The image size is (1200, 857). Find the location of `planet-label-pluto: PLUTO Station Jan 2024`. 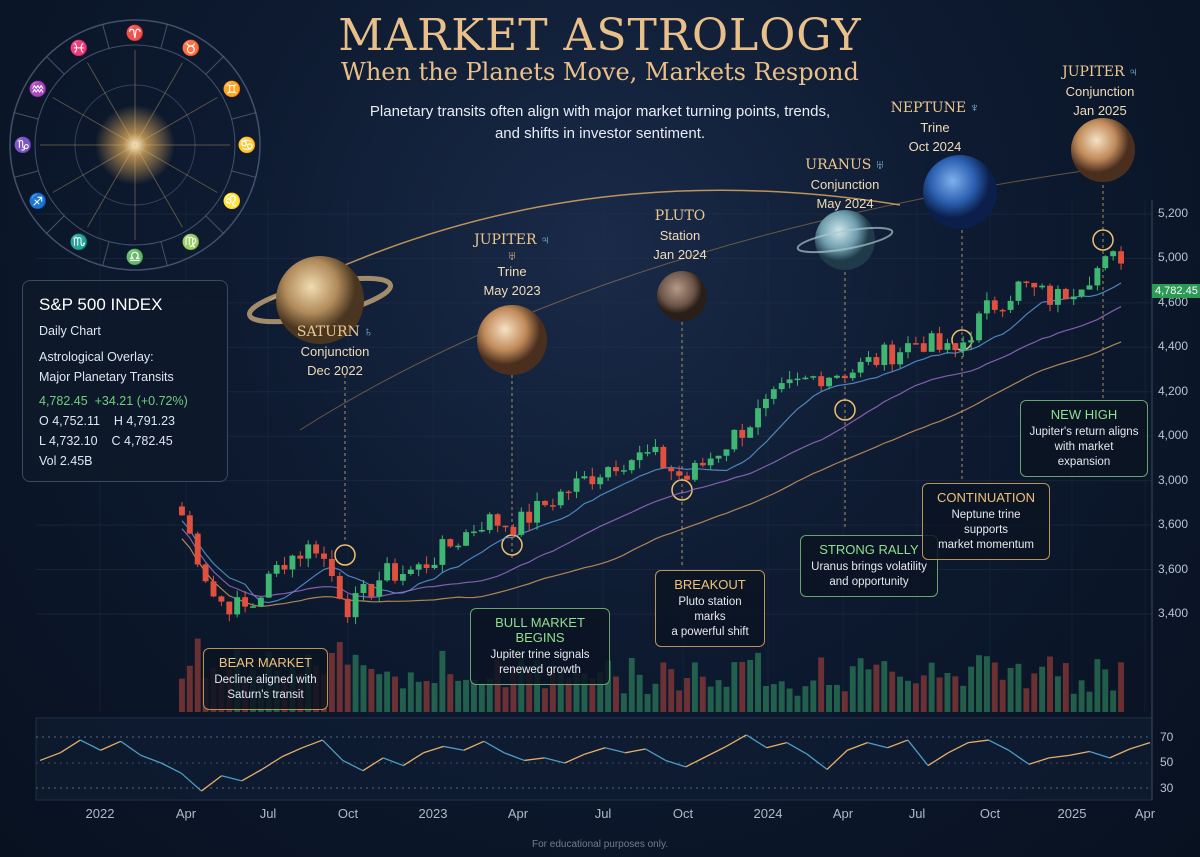

planet-label-pluto: PLUTO Station Jan 2024 is located at coordinates (680, 235).